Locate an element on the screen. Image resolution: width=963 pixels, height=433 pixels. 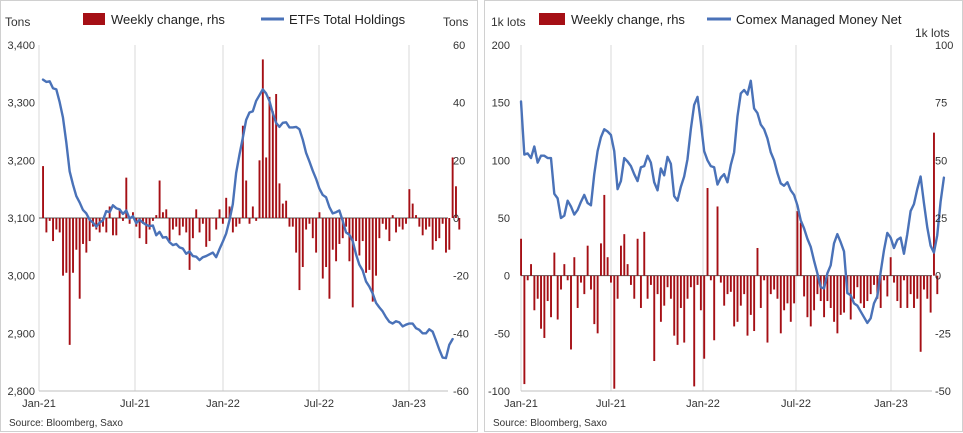
left-tick-label: 3,000 is located at coordinates (21, 277).